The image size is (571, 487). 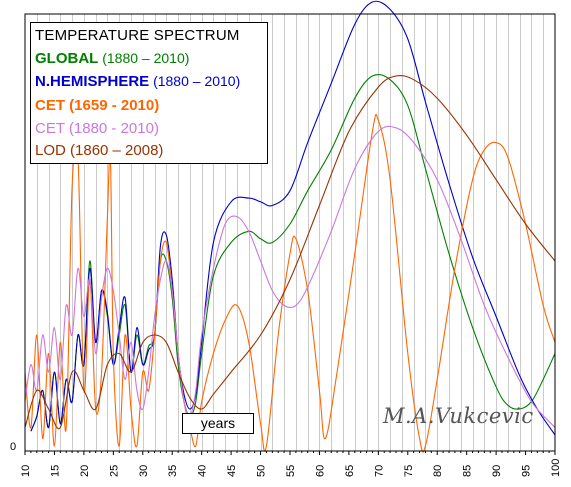 What do you see at coordinates (409, 471) in the screenshot?
I see `x-tick-label: 75` at bounding box center [409, 471].